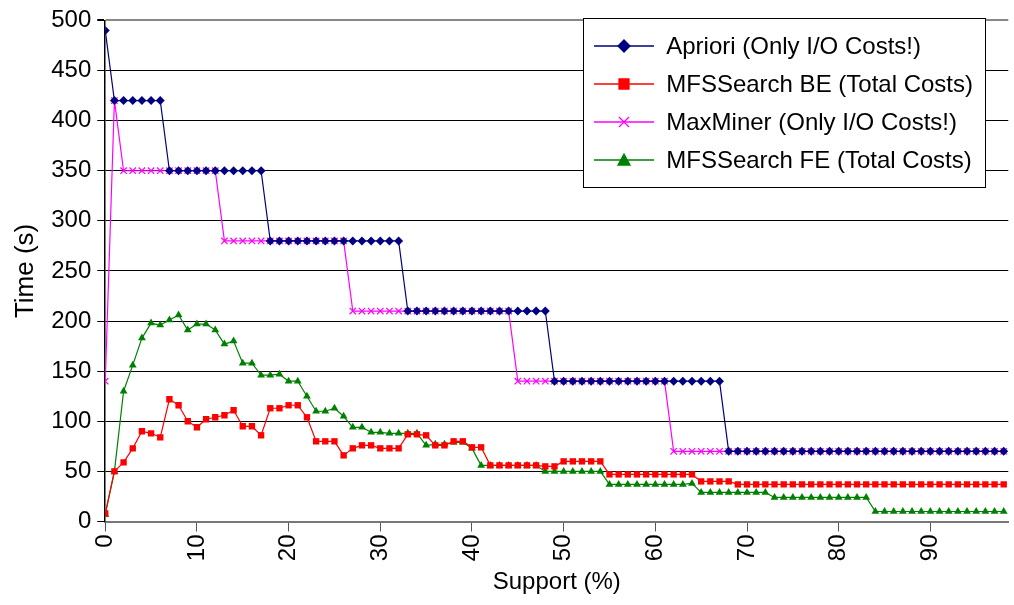  Describe the element at coordinates (837, 548) in the screenshot. I see `x-tick-label: 80` at that location.